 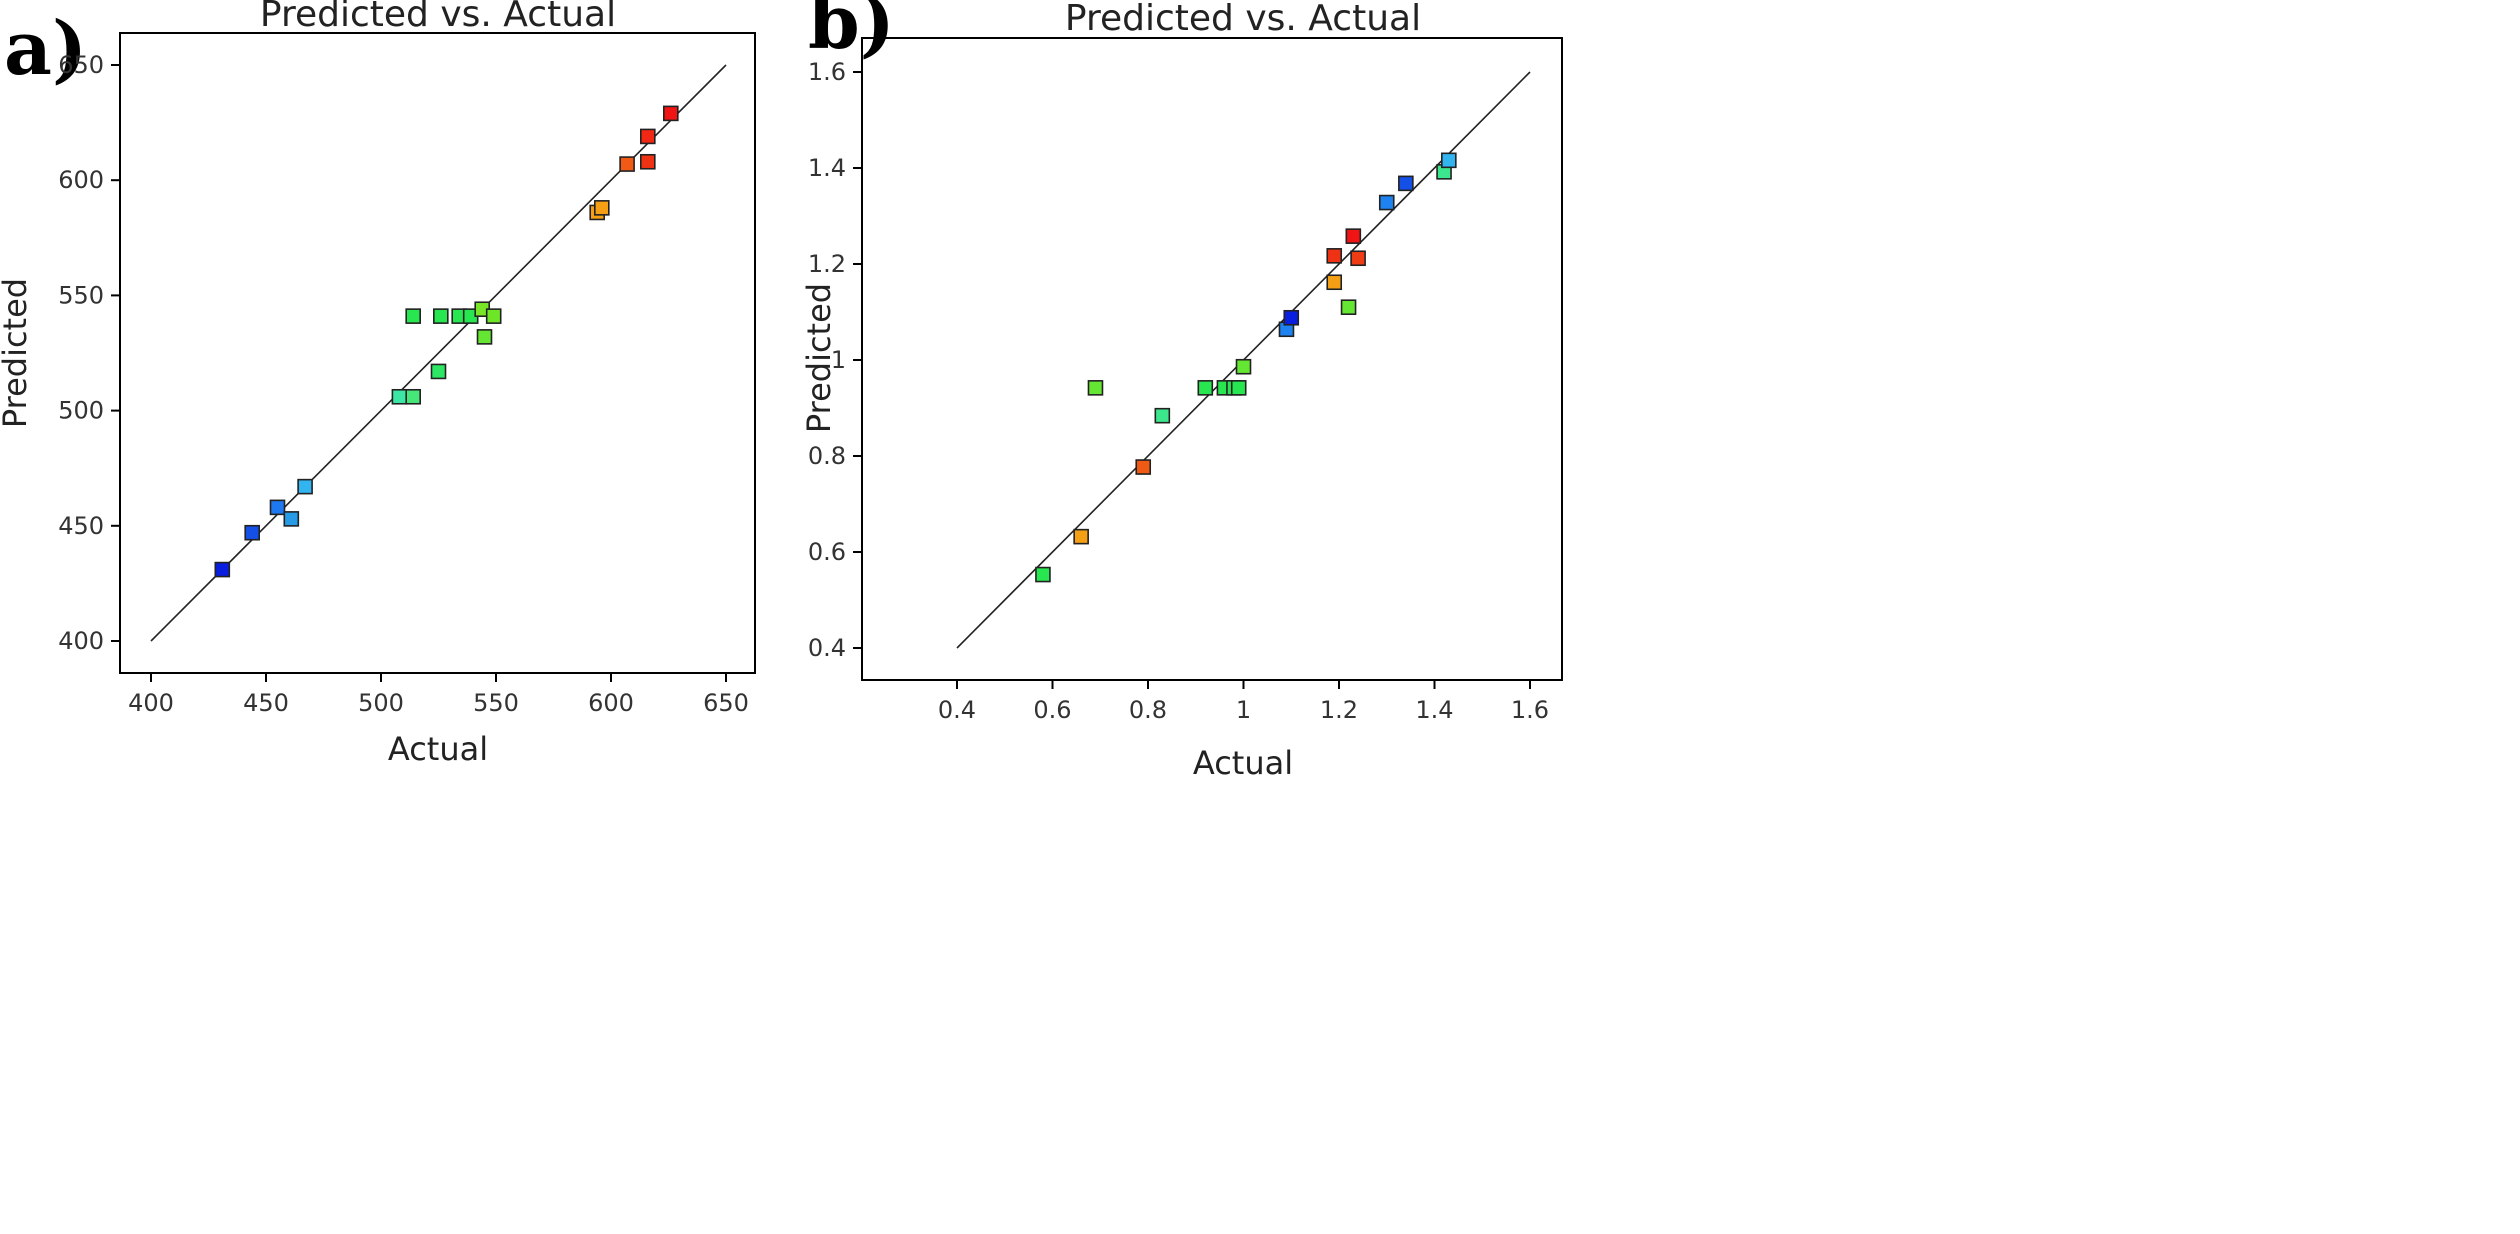 I want to click on panel-a-reference-line, so click(x=438, y=353).